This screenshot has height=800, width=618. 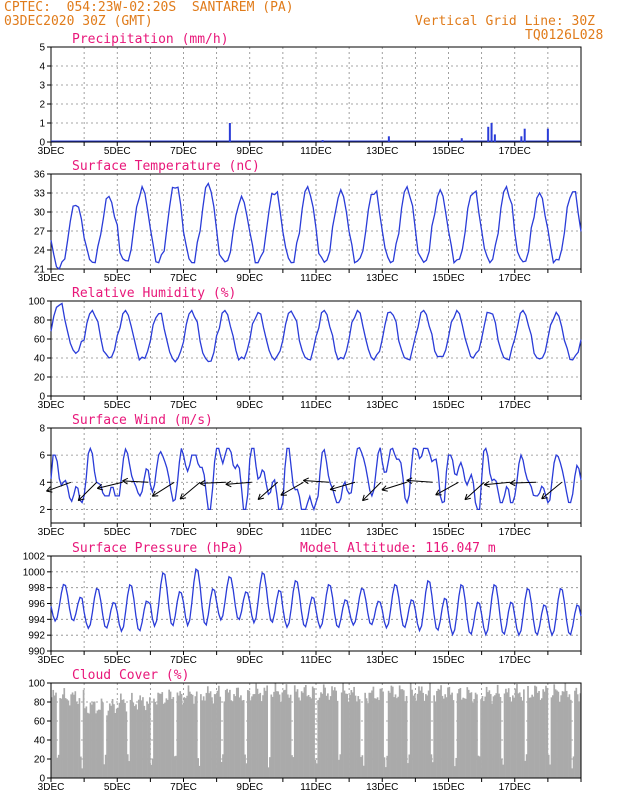 What do you see at coordinates (316, 603) in the screenshot?
I see `panel-frame` at bounding box center [316, 603].